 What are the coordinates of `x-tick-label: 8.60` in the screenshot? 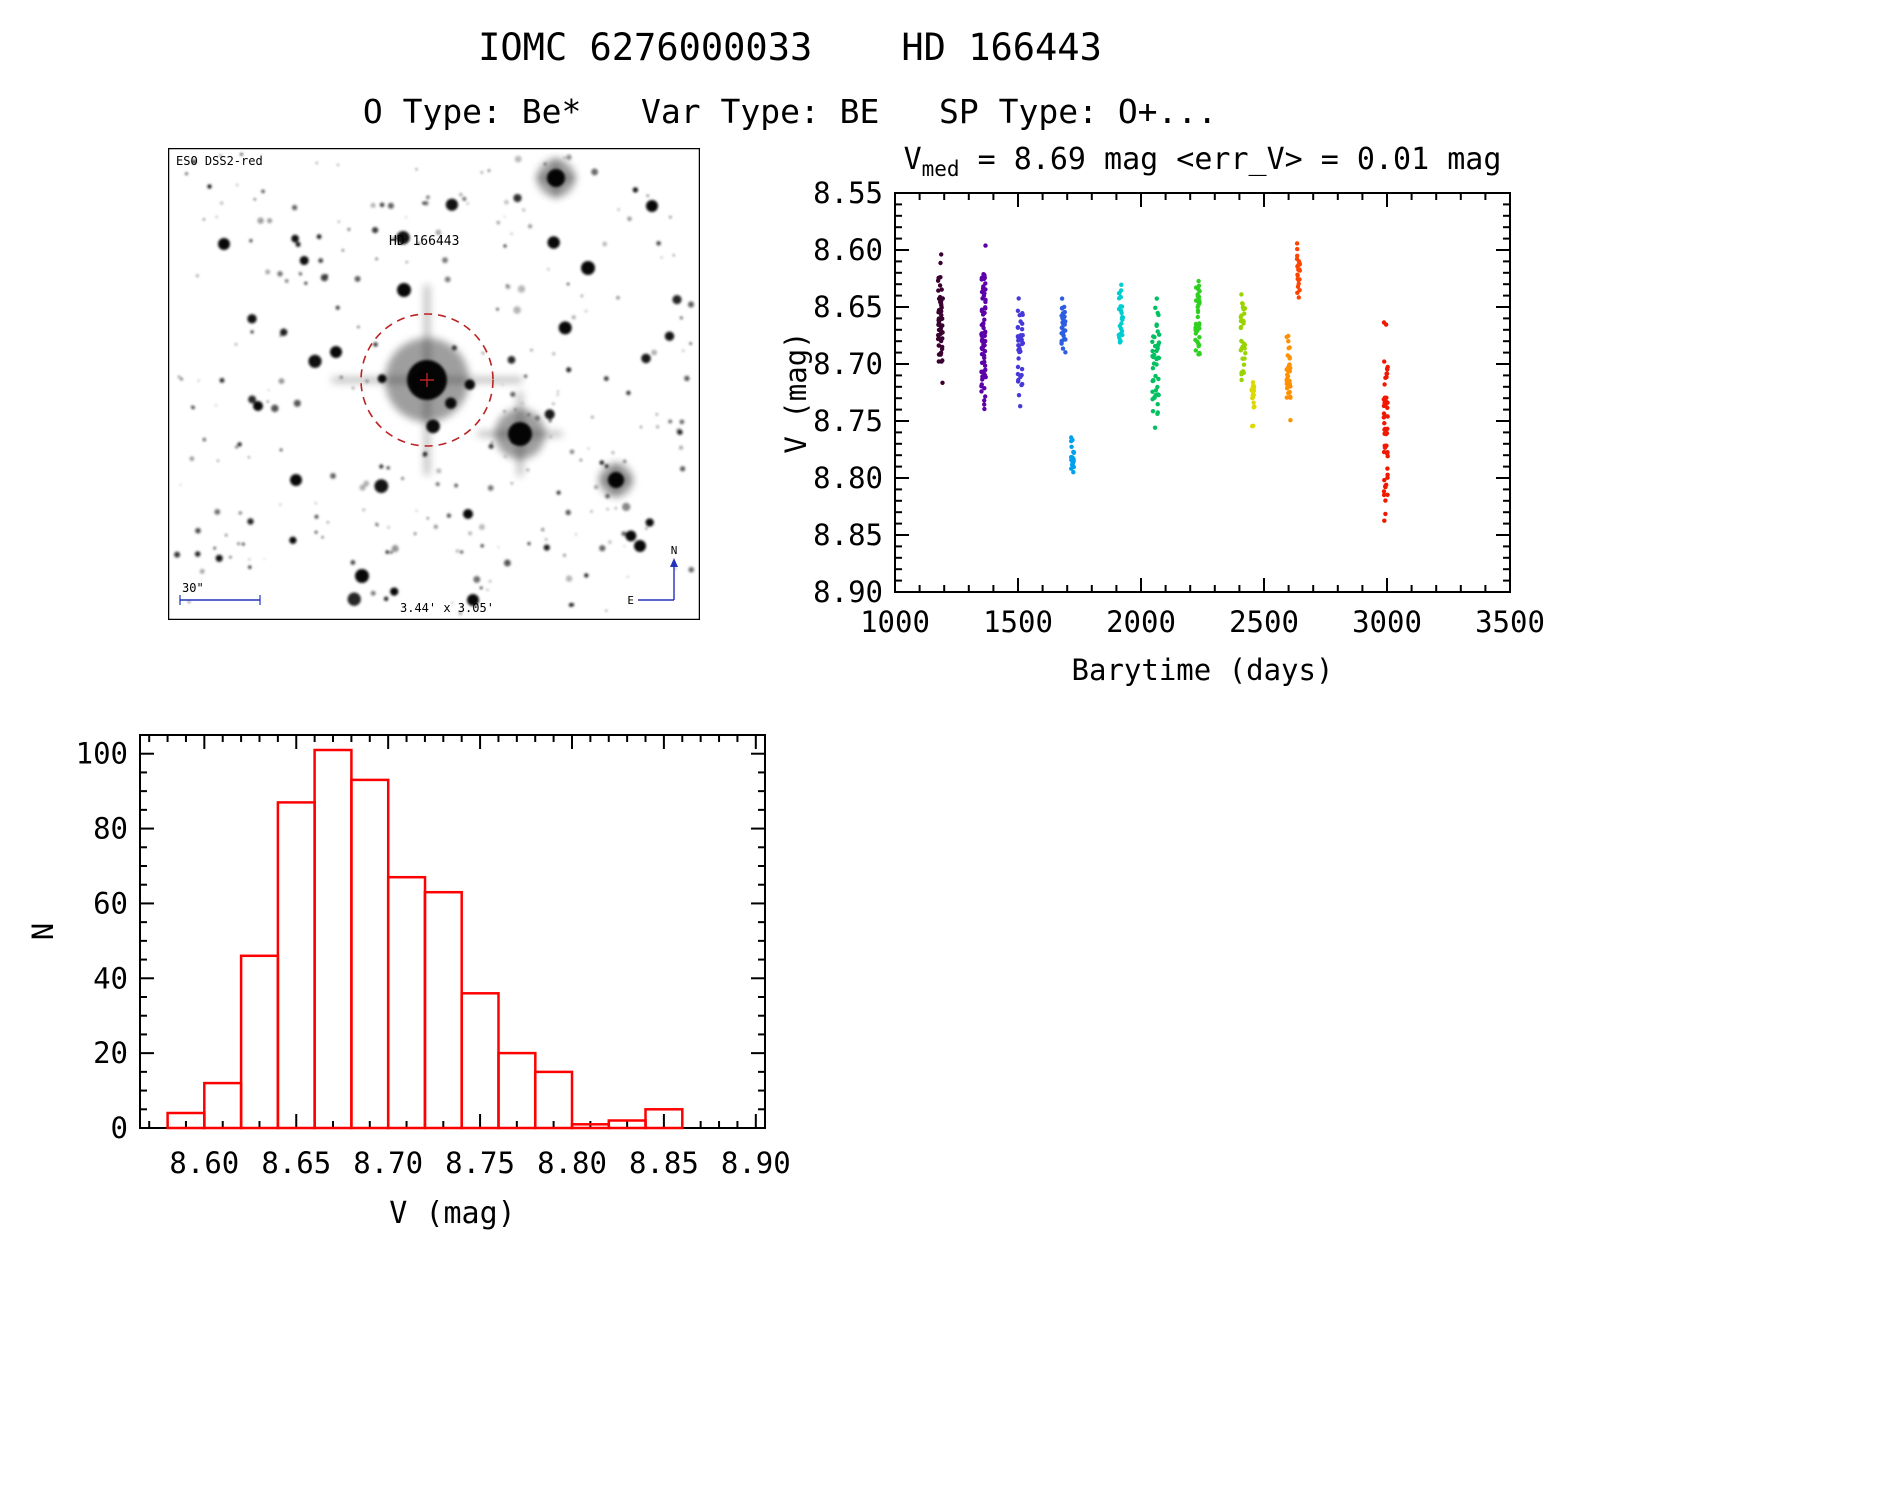 It's located at (204, 1163).